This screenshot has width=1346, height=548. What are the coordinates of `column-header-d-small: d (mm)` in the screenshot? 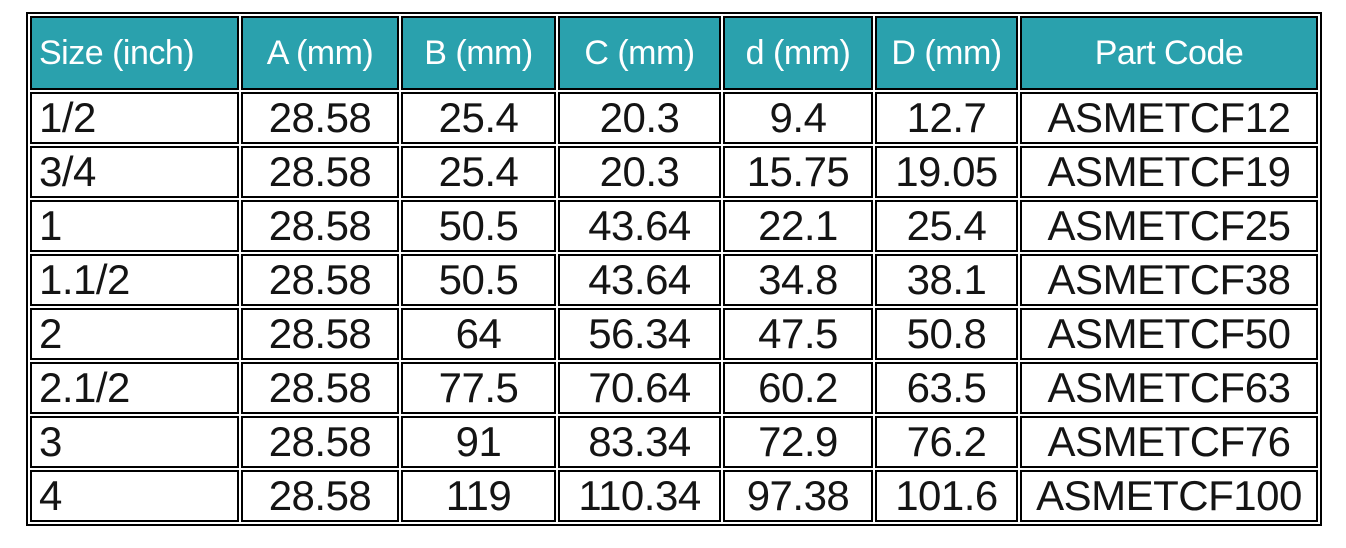 It's located at (798, 53).